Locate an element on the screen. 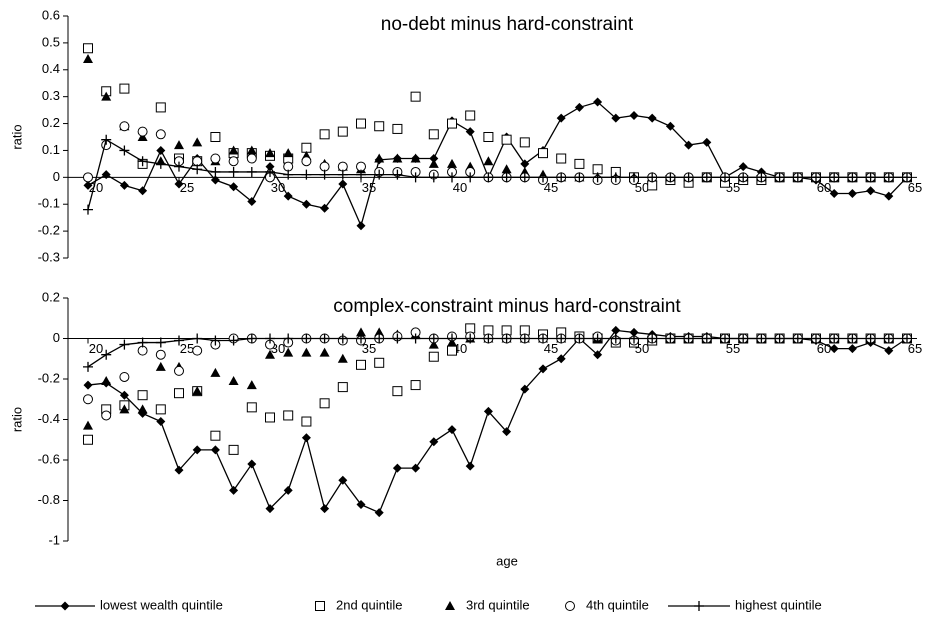  y-tick-label: -0.6 is located at coordinates (49, 458).